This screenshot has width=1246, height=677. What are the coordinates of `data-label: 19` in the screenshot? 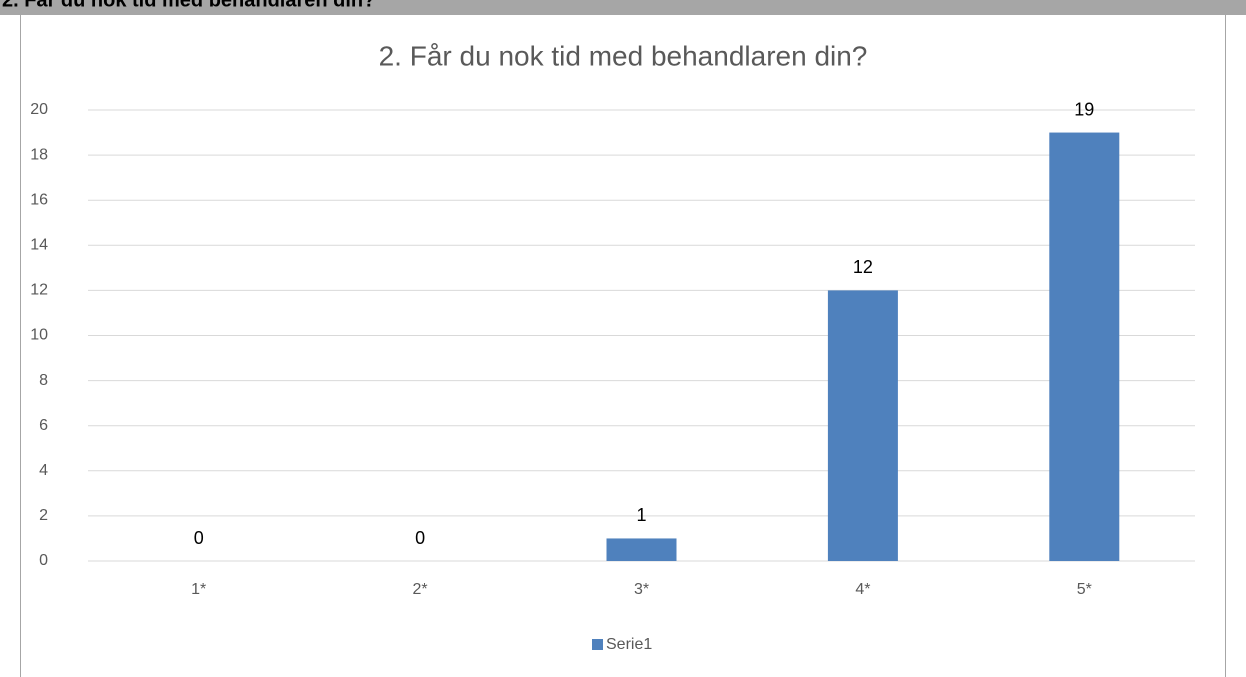 It's located at (1084, 109).